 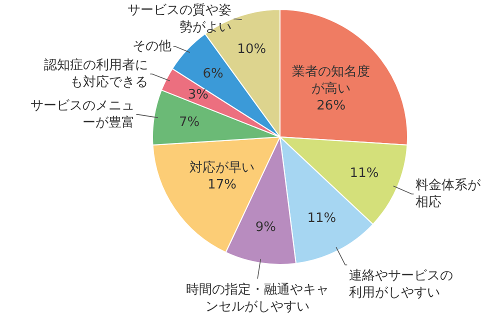 I want to click on slice-label: サービスのメニューが豊富, so click(x=82, y=114).